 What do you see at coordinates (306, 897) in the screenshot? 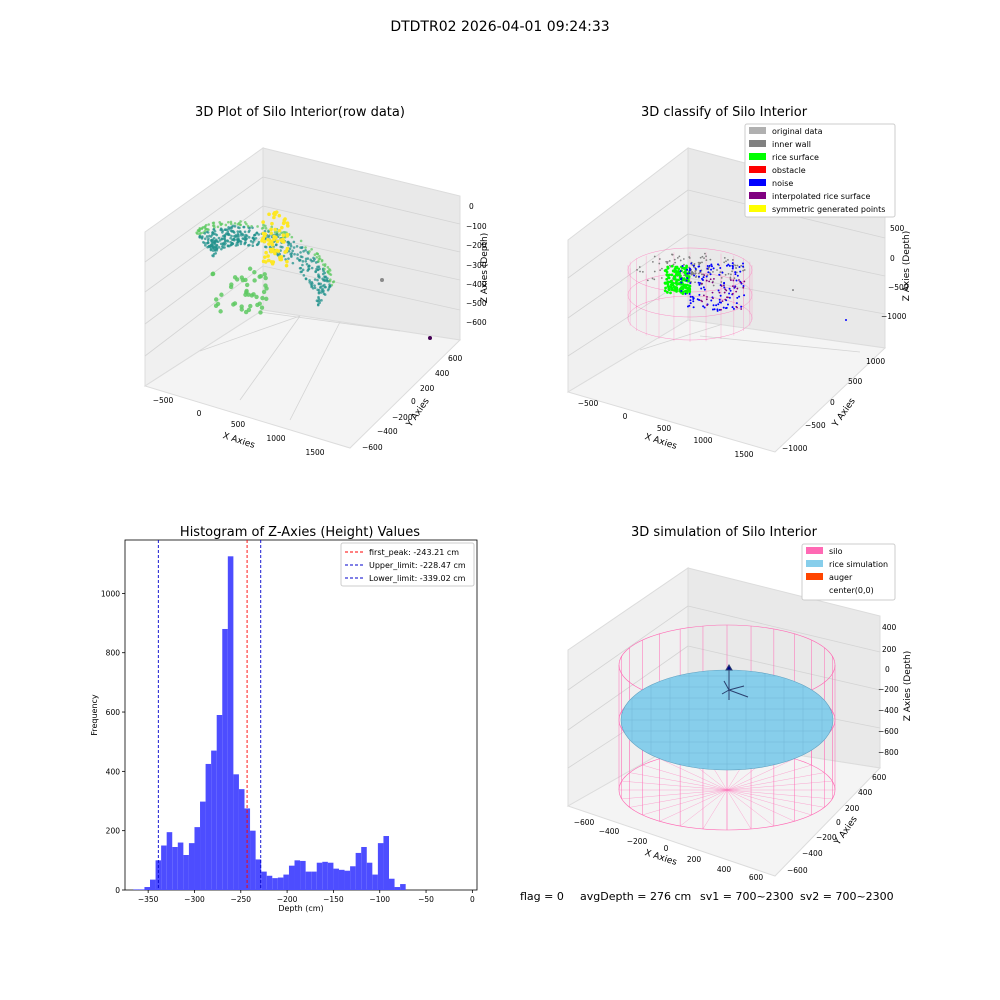
I see `histogram-x-ticks: −350 −300 −250 −200 −150 −100 −50 0` at bounding box center [306, 897].